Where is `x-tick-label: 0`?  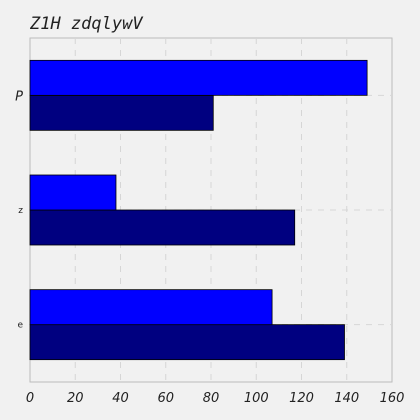 x-tick-label: 0 is located at coordinates (30, 398).